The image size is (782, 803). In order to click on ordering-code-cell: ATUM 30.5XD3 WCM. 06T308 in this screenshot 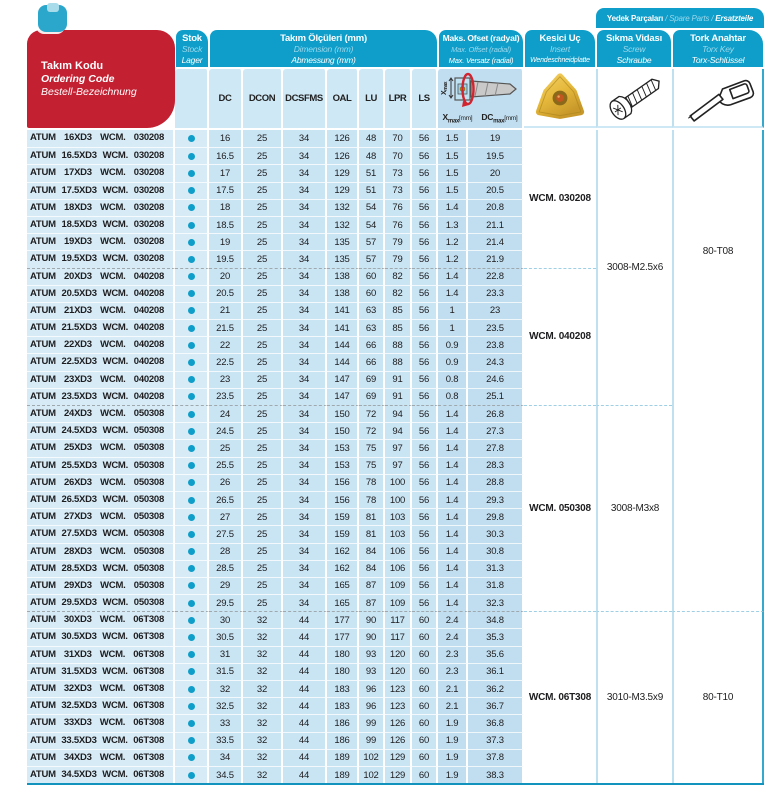, I will do `click(101, 637)`.